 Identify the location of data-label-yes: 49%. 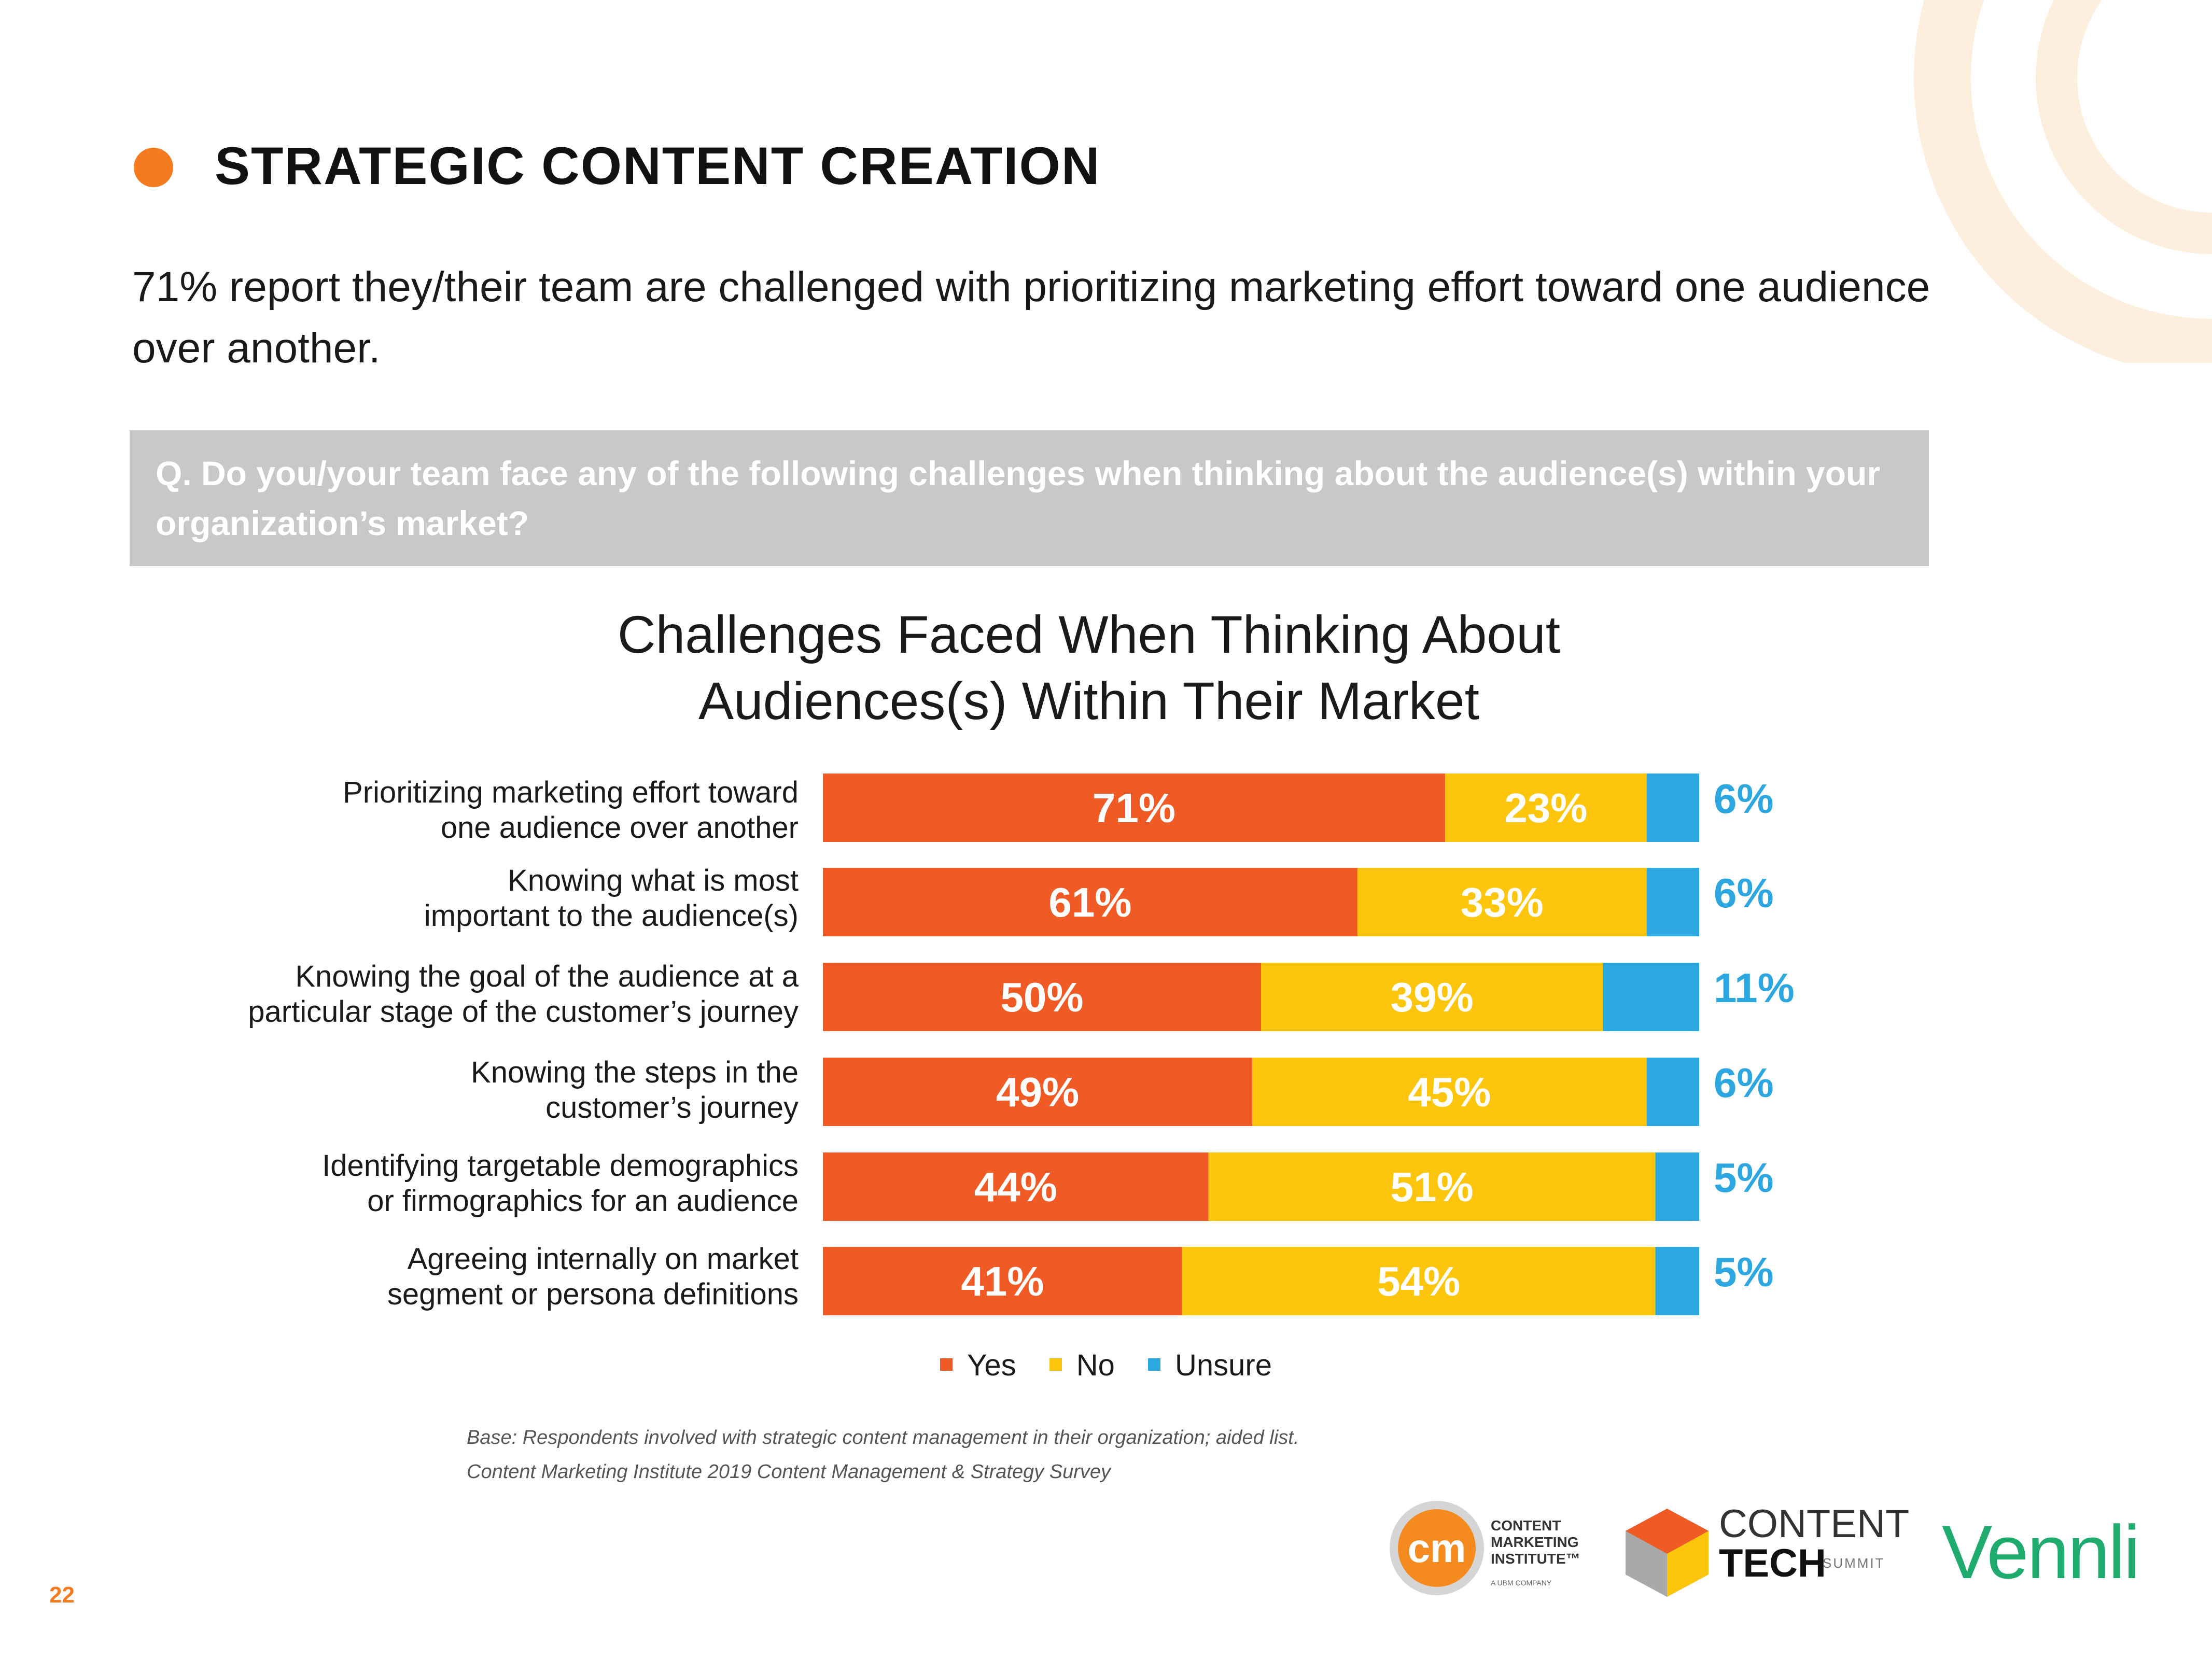
(1037, 1092).